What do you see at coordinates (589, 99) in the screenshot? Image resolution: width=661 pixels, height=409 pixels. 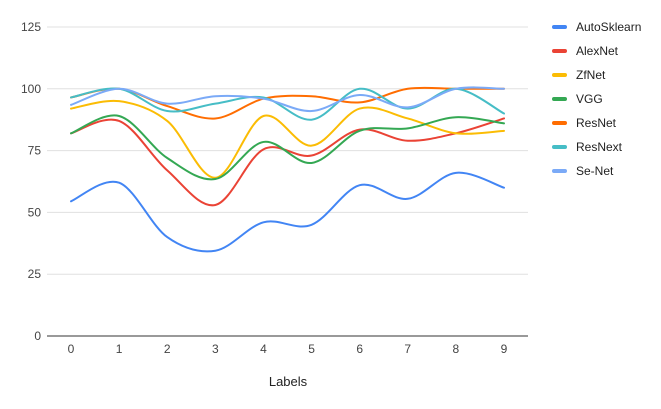 I see `legend-label: VGG` at bounding box center [589, 99].